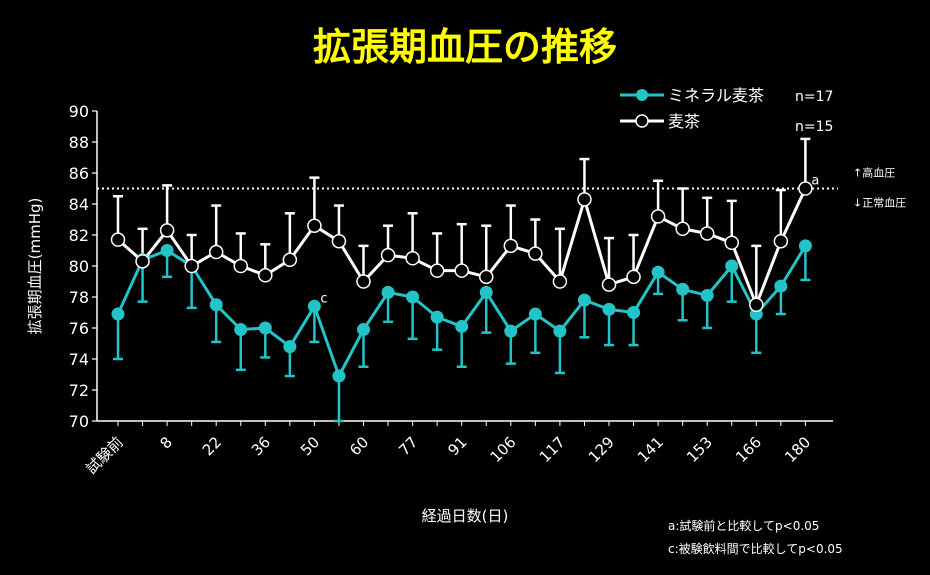 Image resolution: width=930 pixels, height=575 pixels. Describe the element at coordinates (797, 449) in the screenshot. I see `x-tick-label: 180` at that location.